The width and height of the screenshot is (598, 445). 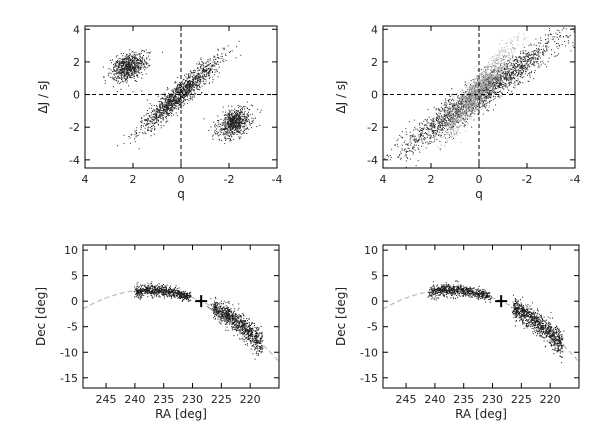 I want to click on orbit-track, so click(x=481, y=326).